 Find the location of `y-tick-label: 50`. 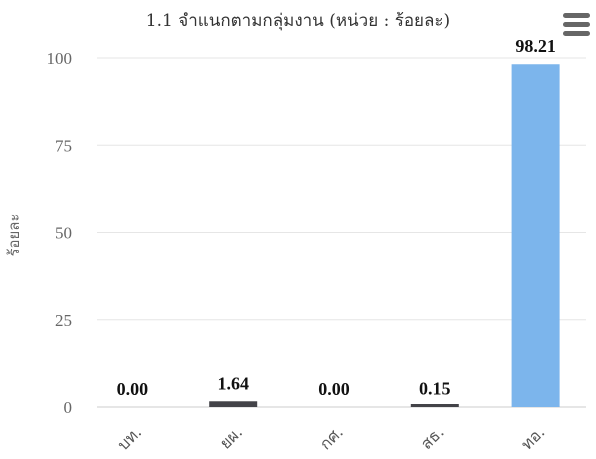

y-tick-label: 50 is located at coordinates (63, 233).